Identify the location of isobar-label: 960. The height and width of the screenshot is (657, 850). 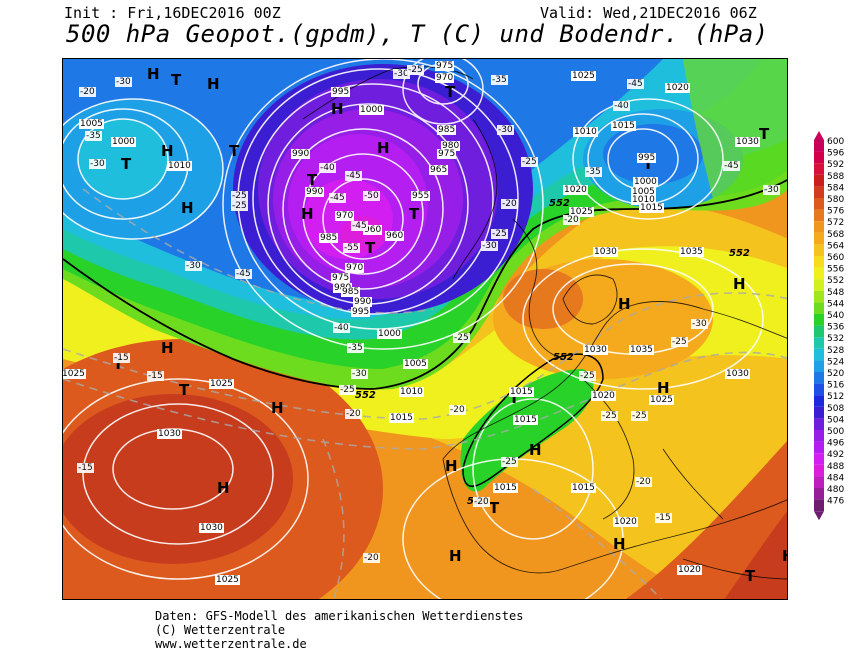
(373, 230).